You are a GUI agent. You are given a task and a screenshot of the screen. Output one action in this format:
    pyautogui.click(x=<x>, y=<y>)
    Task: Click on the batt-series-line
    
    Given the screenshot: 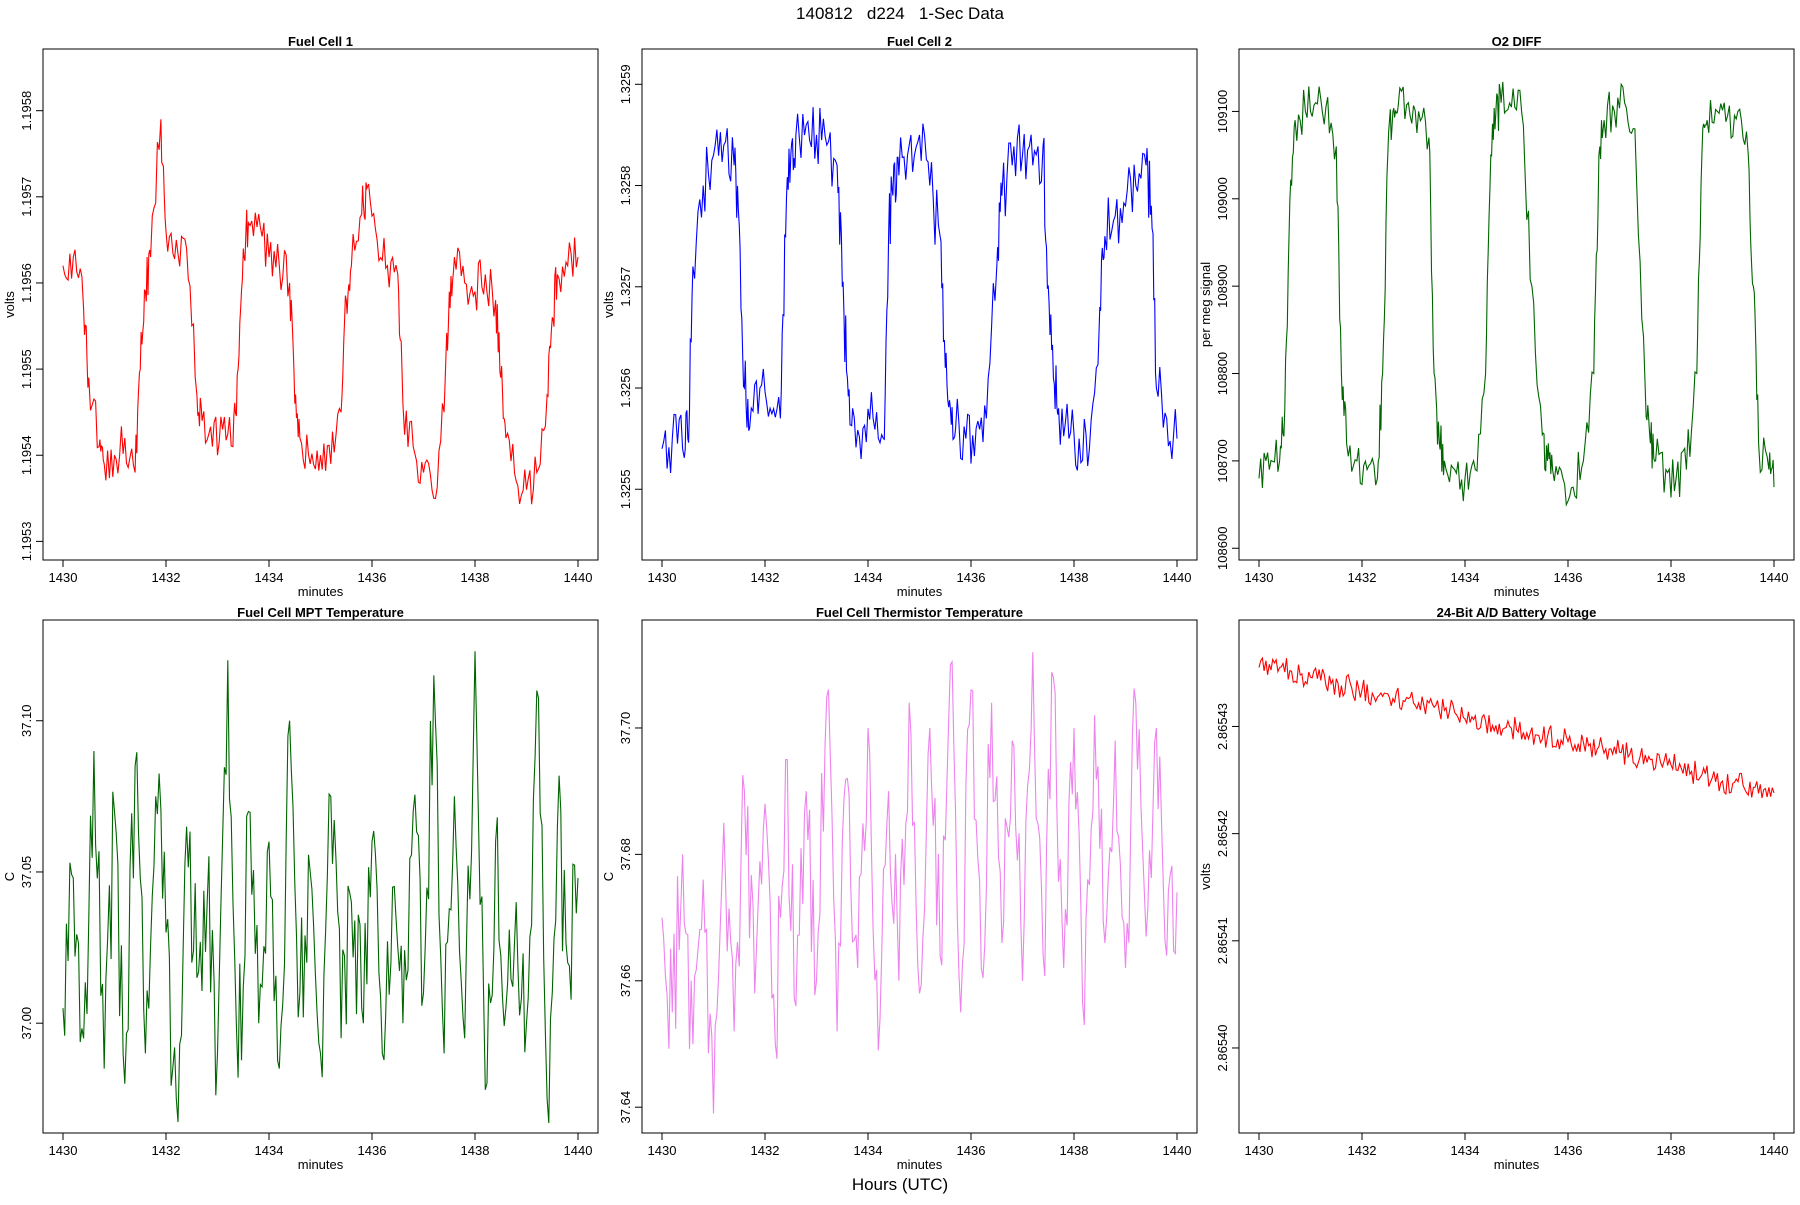 What is the action you would take?
    pyautogui.click(x=1516, y=727)
    